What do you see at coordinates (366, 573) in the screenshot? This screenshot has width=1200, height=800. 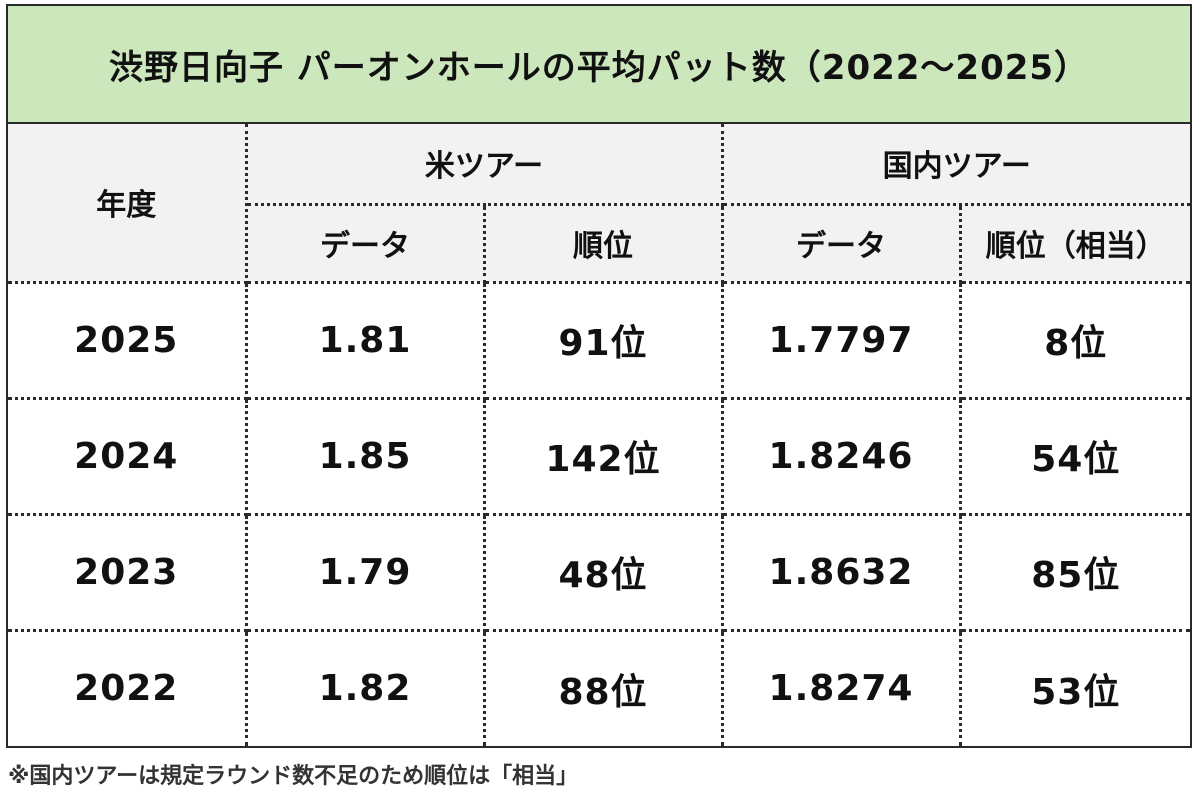 I see `us-data-cell: 1.79` at bounding box center [366, 573].